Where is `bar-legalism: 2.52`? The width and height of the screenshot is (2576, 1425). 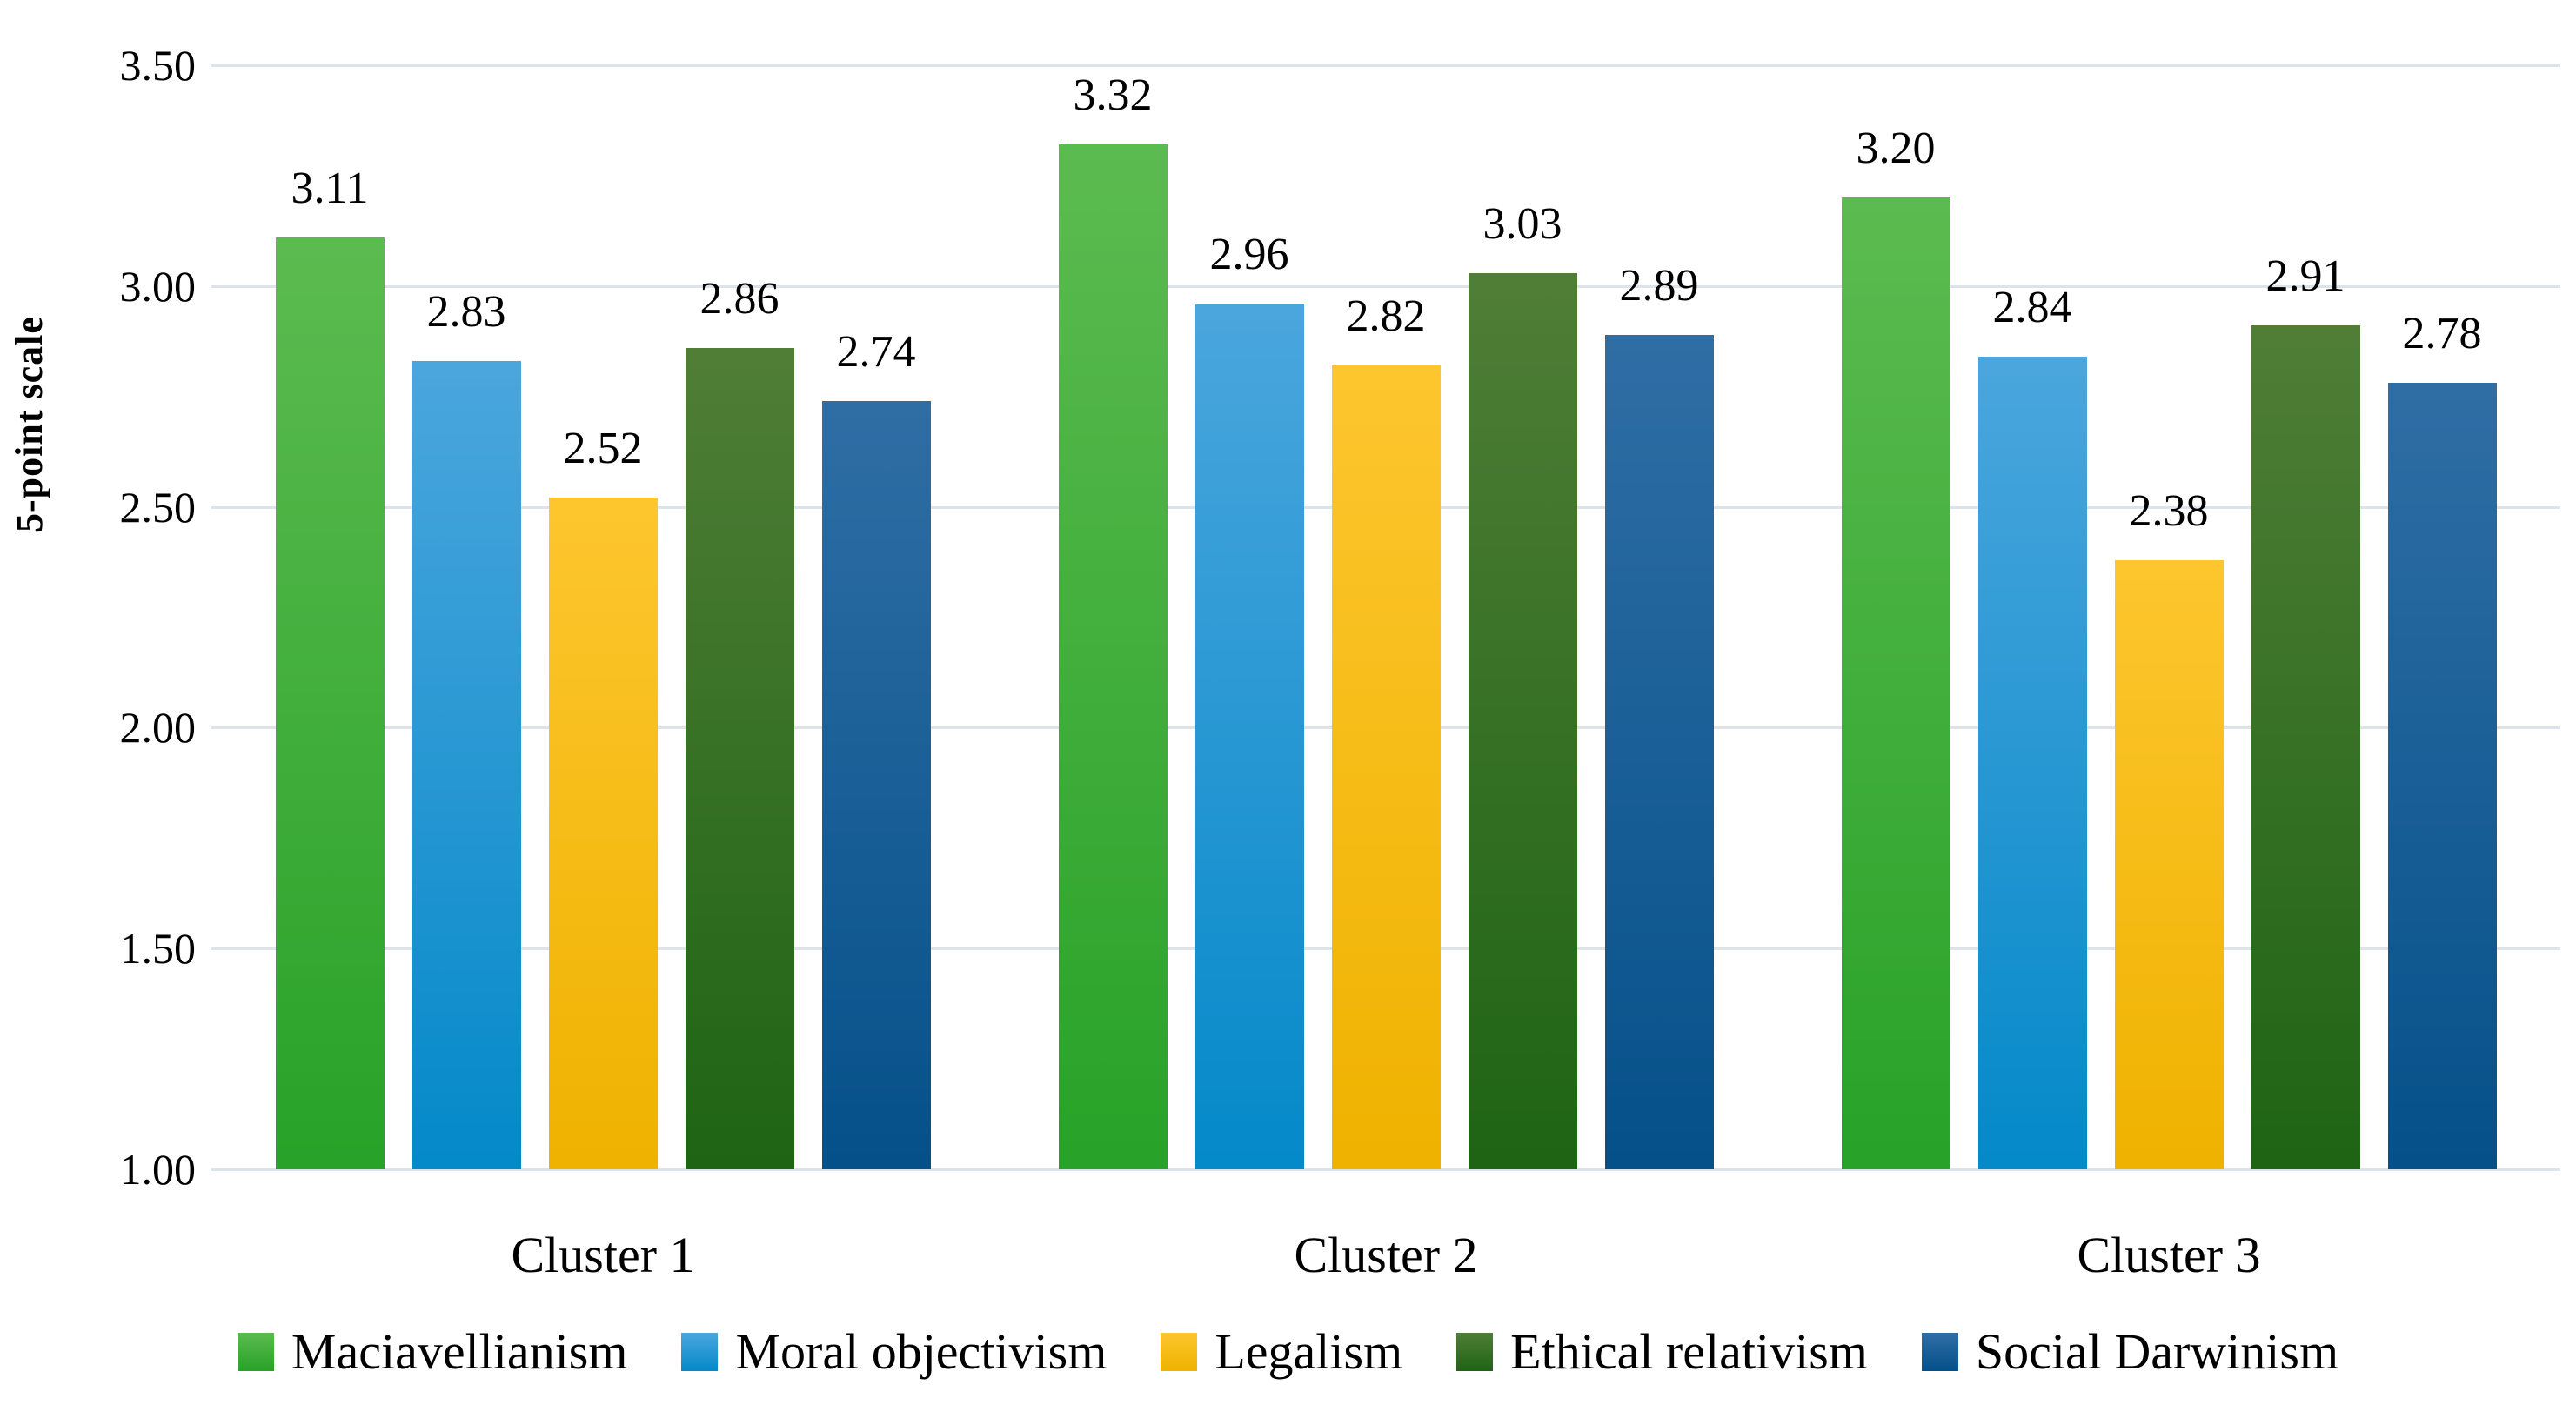
bar-legalism: 2.52 is located at coordinates (603, 798).